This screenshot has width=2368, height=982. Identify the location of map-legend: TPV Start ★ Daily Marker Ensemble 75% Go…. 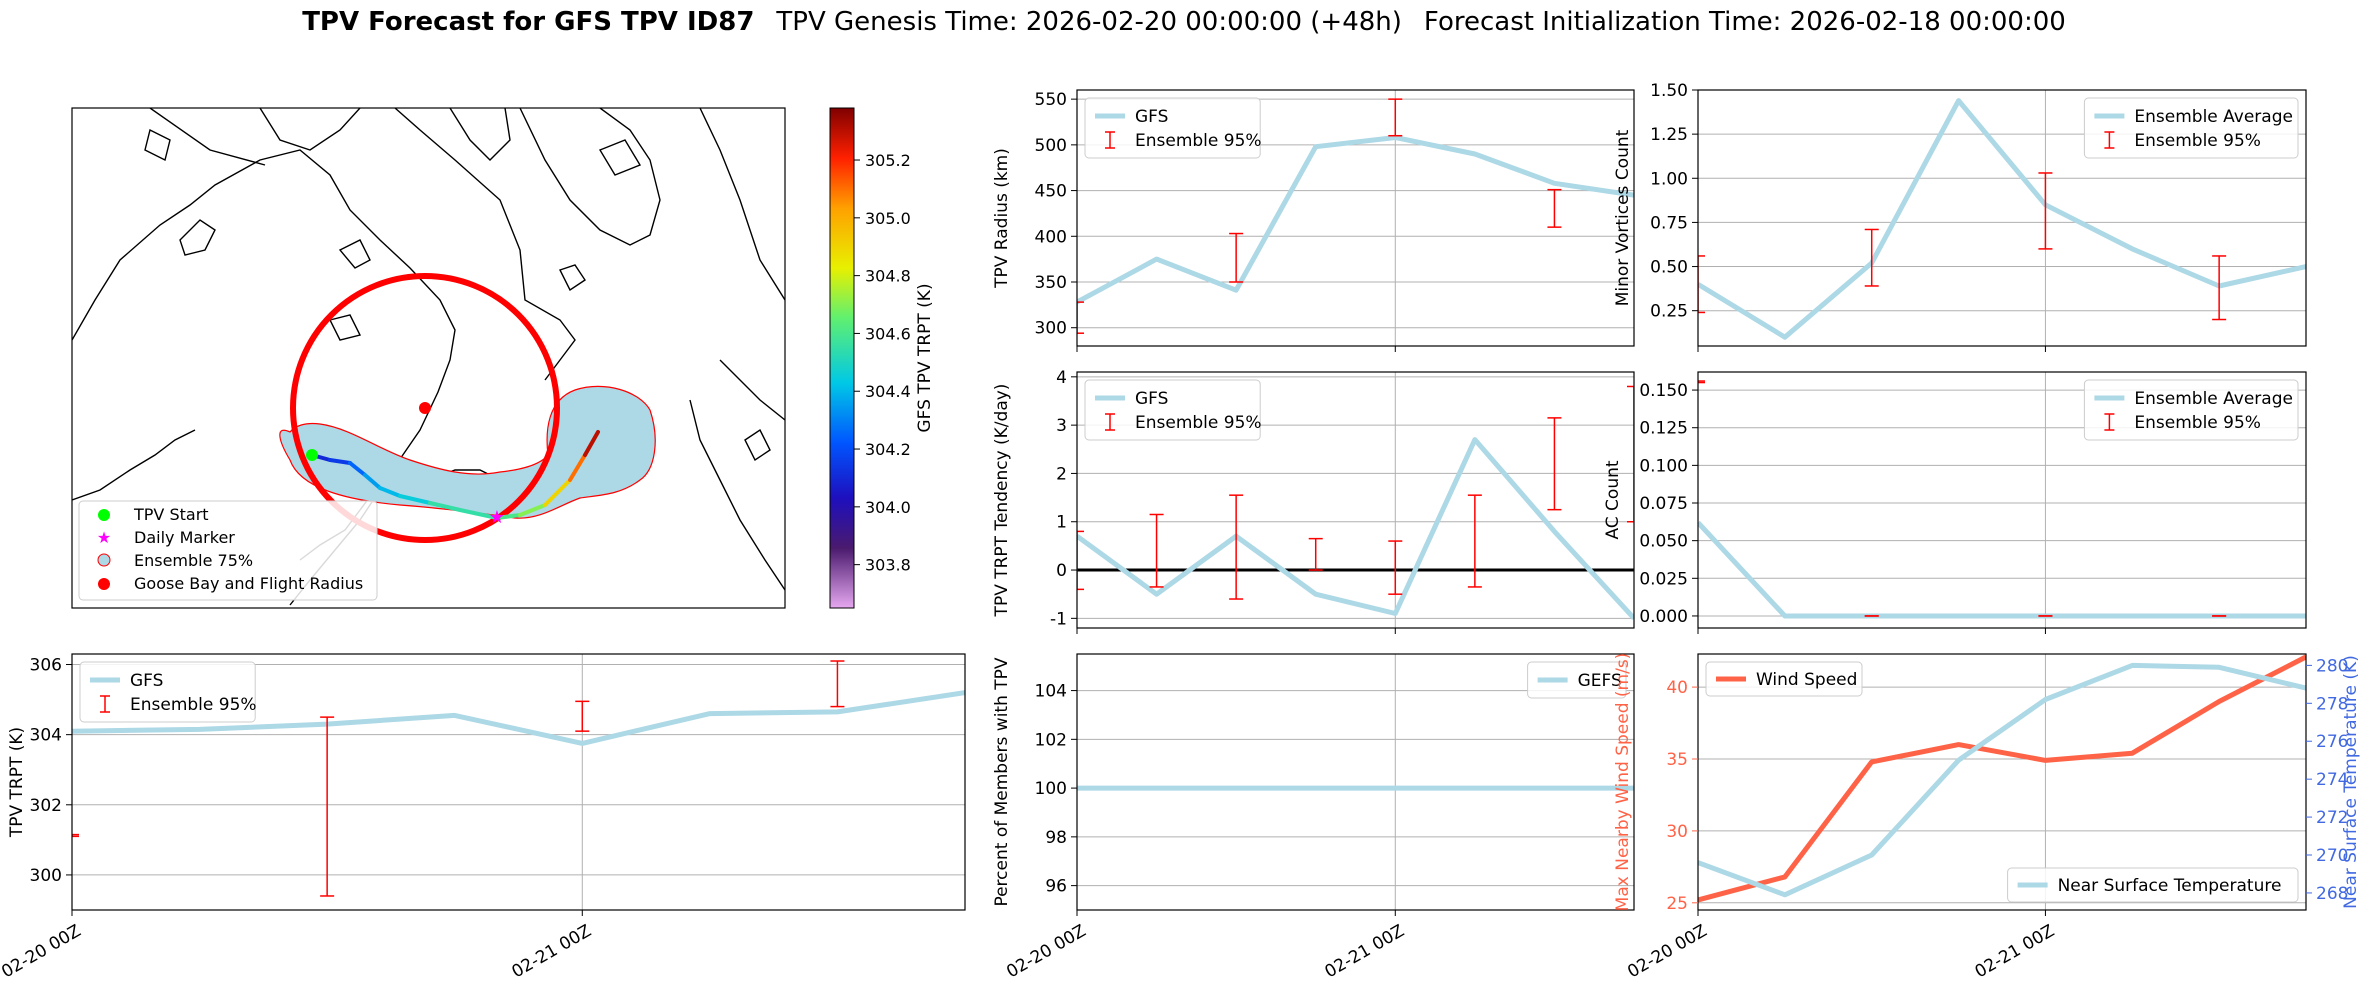
(228, 550).